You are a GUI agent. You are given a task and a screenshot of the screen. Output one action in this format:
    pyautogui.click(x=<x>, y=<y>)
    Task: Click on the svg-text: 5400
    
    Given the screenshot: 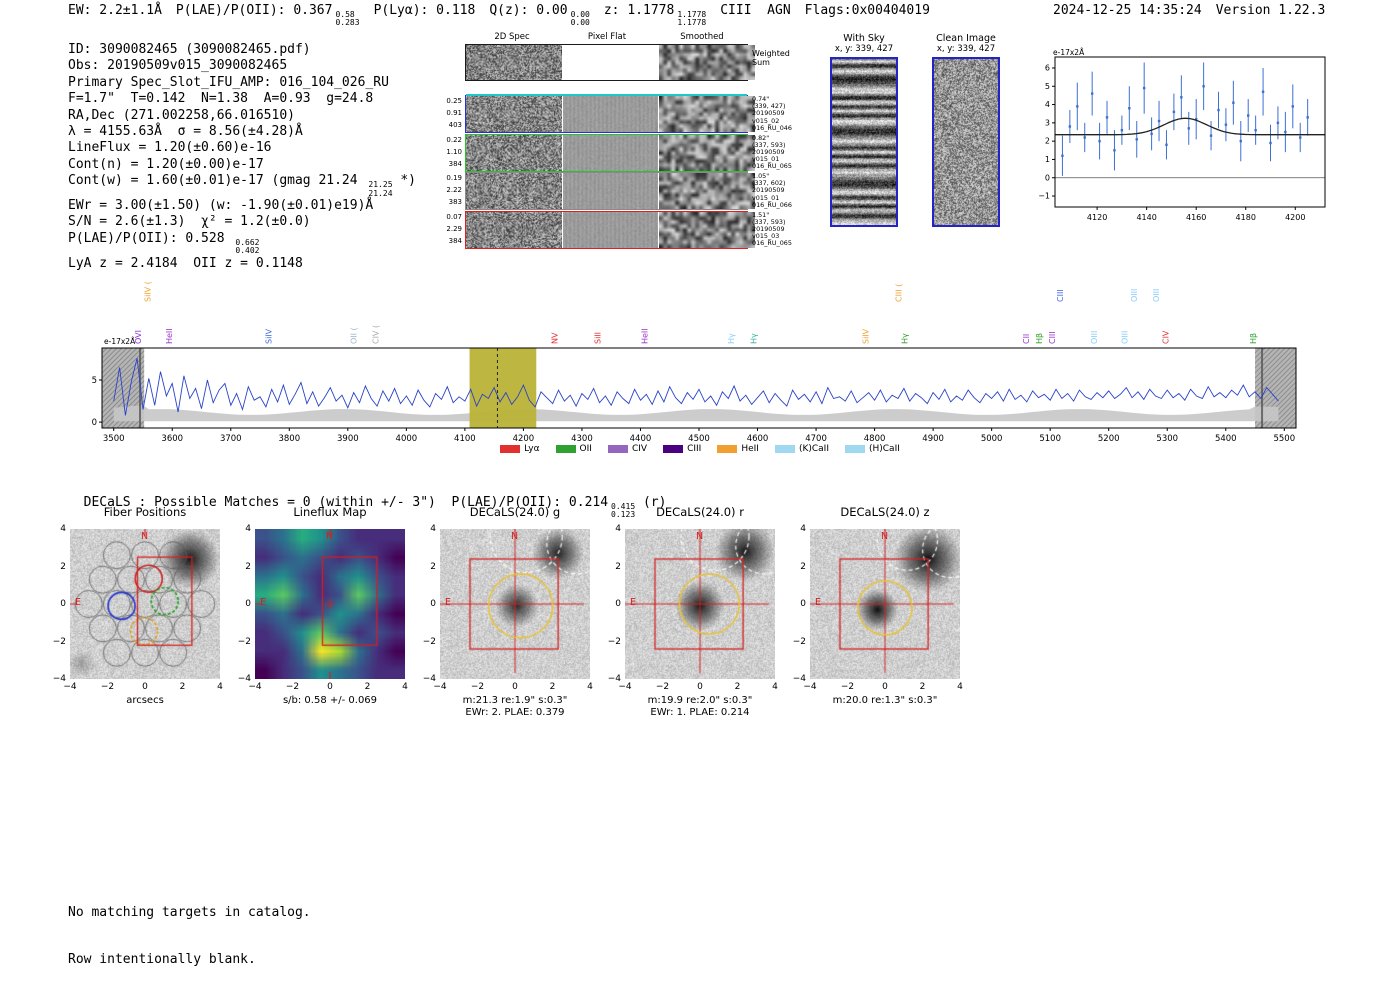 What is the action you would take?
    pyautogui.click(x=1226, y=439)
    